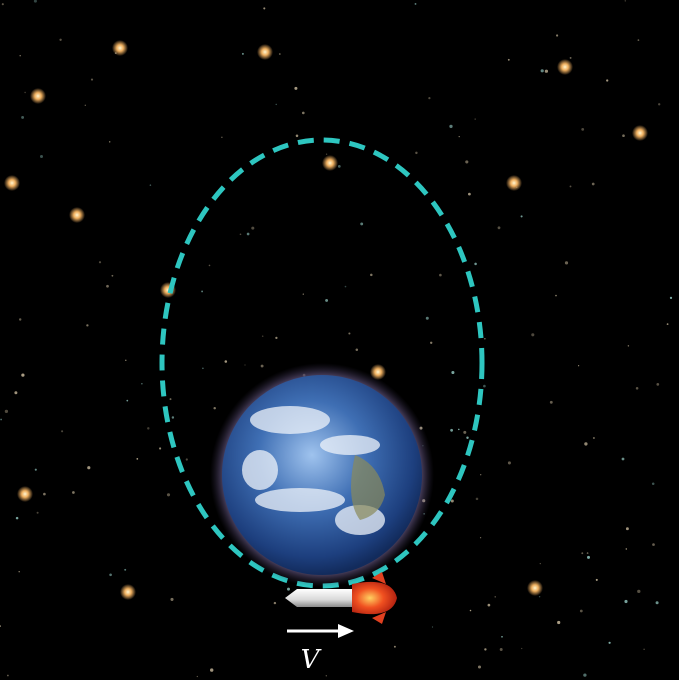 The image size is (679, 680). I want to click on rocket-engine, so click(374, 598).